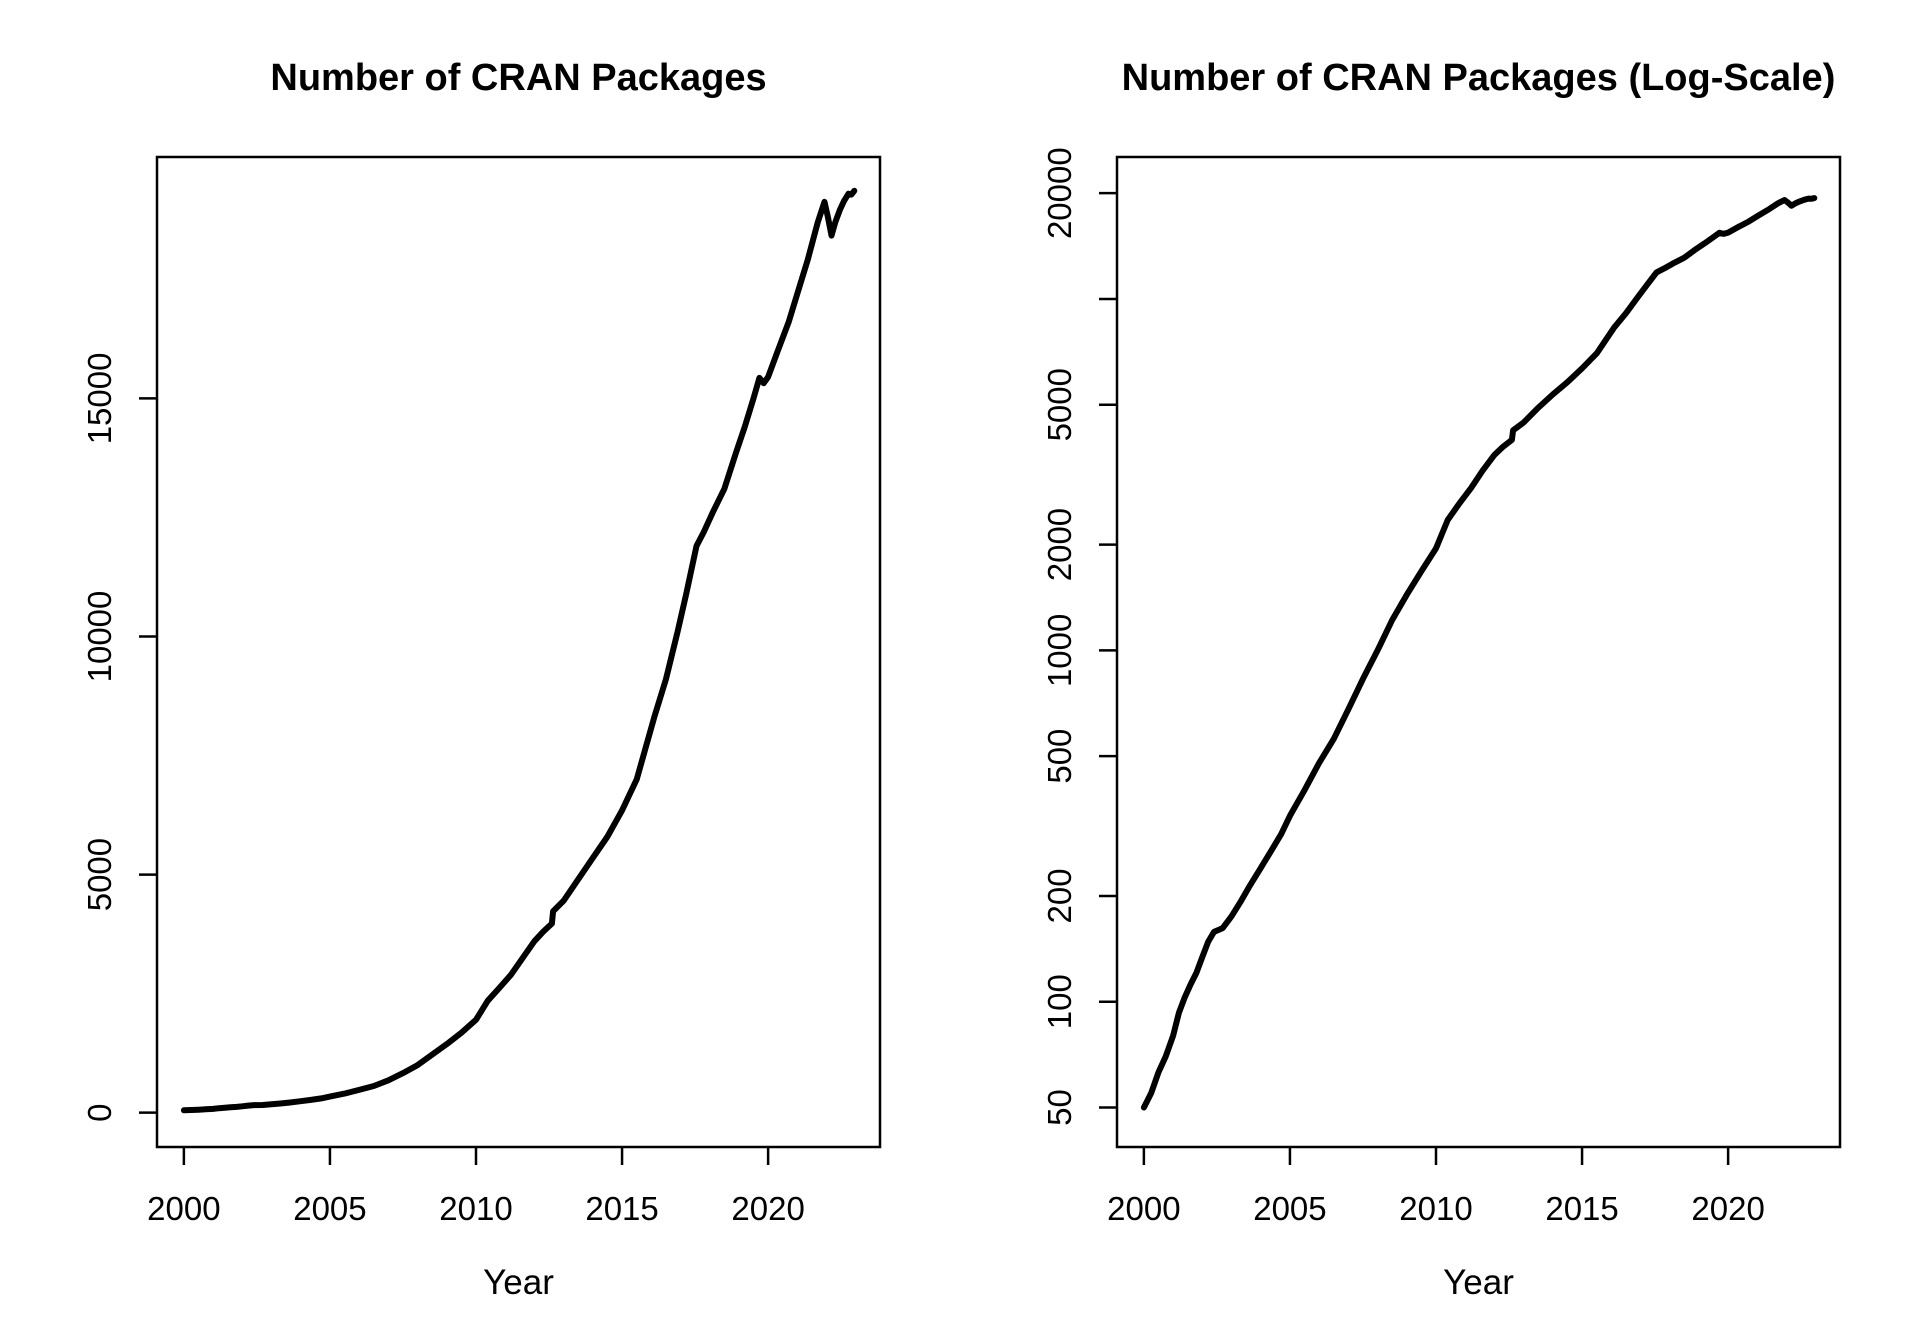 The image size is (1920, 1344). What do you see at coordinates (518, 1282) in the screenshot?
I see `x-axis-title-linear: Year` at bounding box center [518, 1282].